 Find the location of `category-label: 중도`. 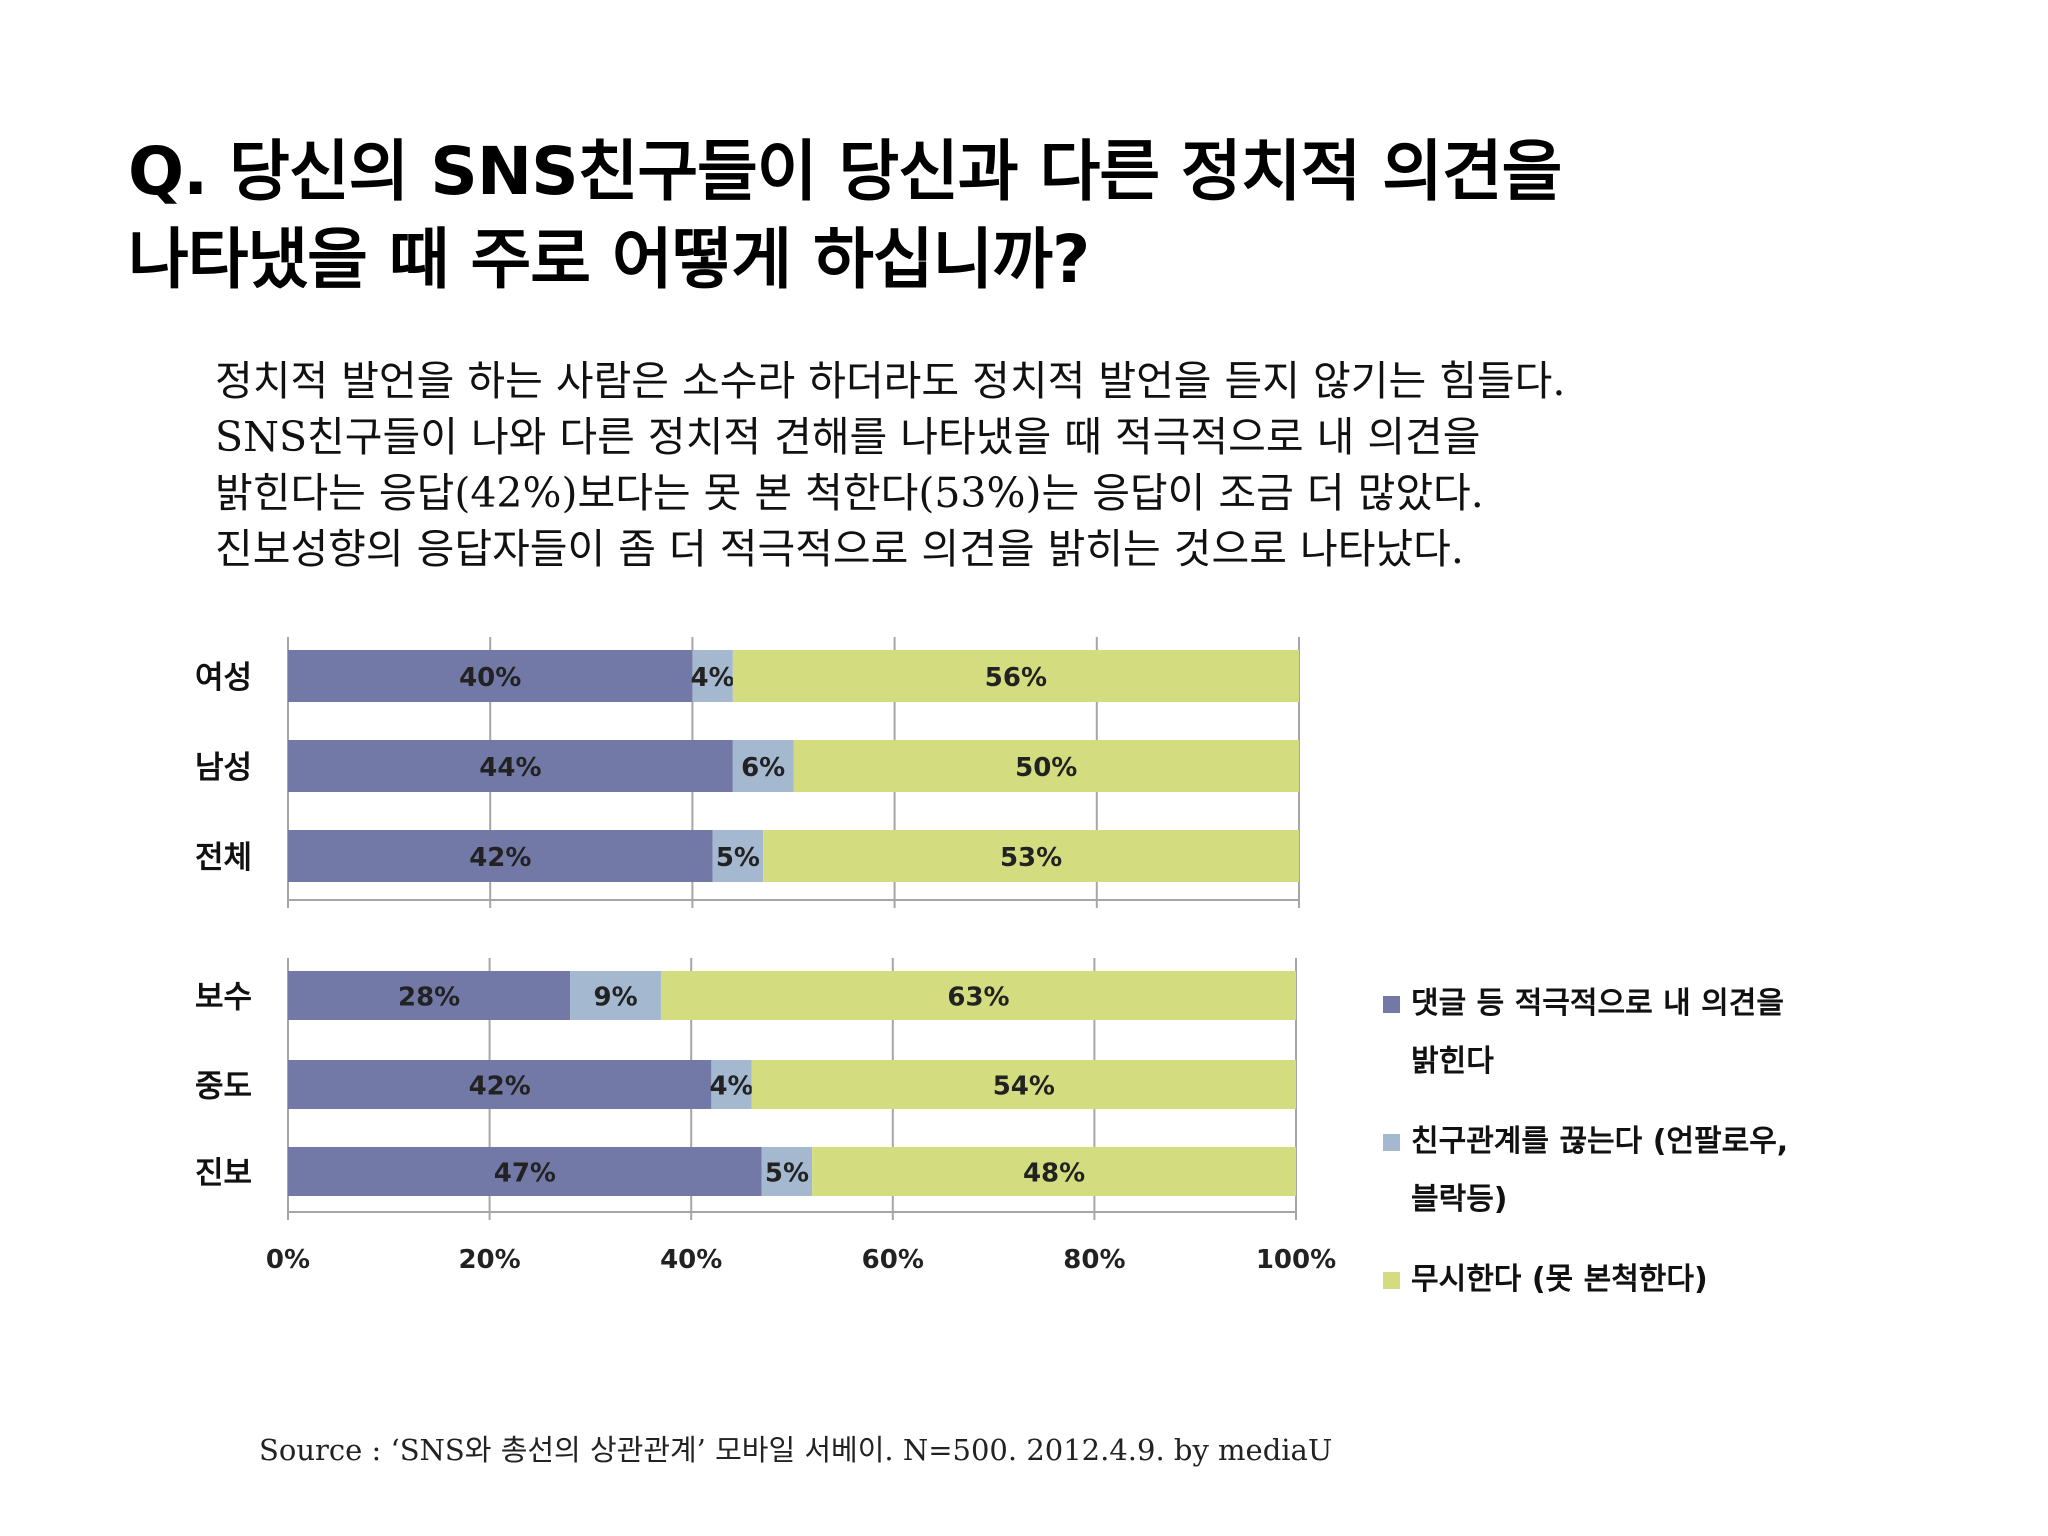

category-label: 중도 is located at coordinates (223, 1087).